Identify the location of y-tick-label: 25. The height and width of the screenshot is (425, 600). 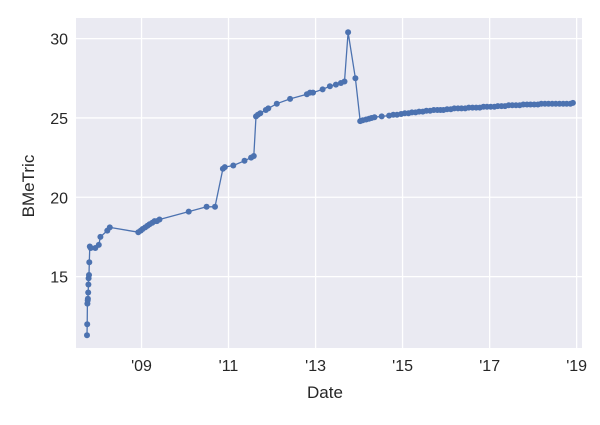
(59, 119).